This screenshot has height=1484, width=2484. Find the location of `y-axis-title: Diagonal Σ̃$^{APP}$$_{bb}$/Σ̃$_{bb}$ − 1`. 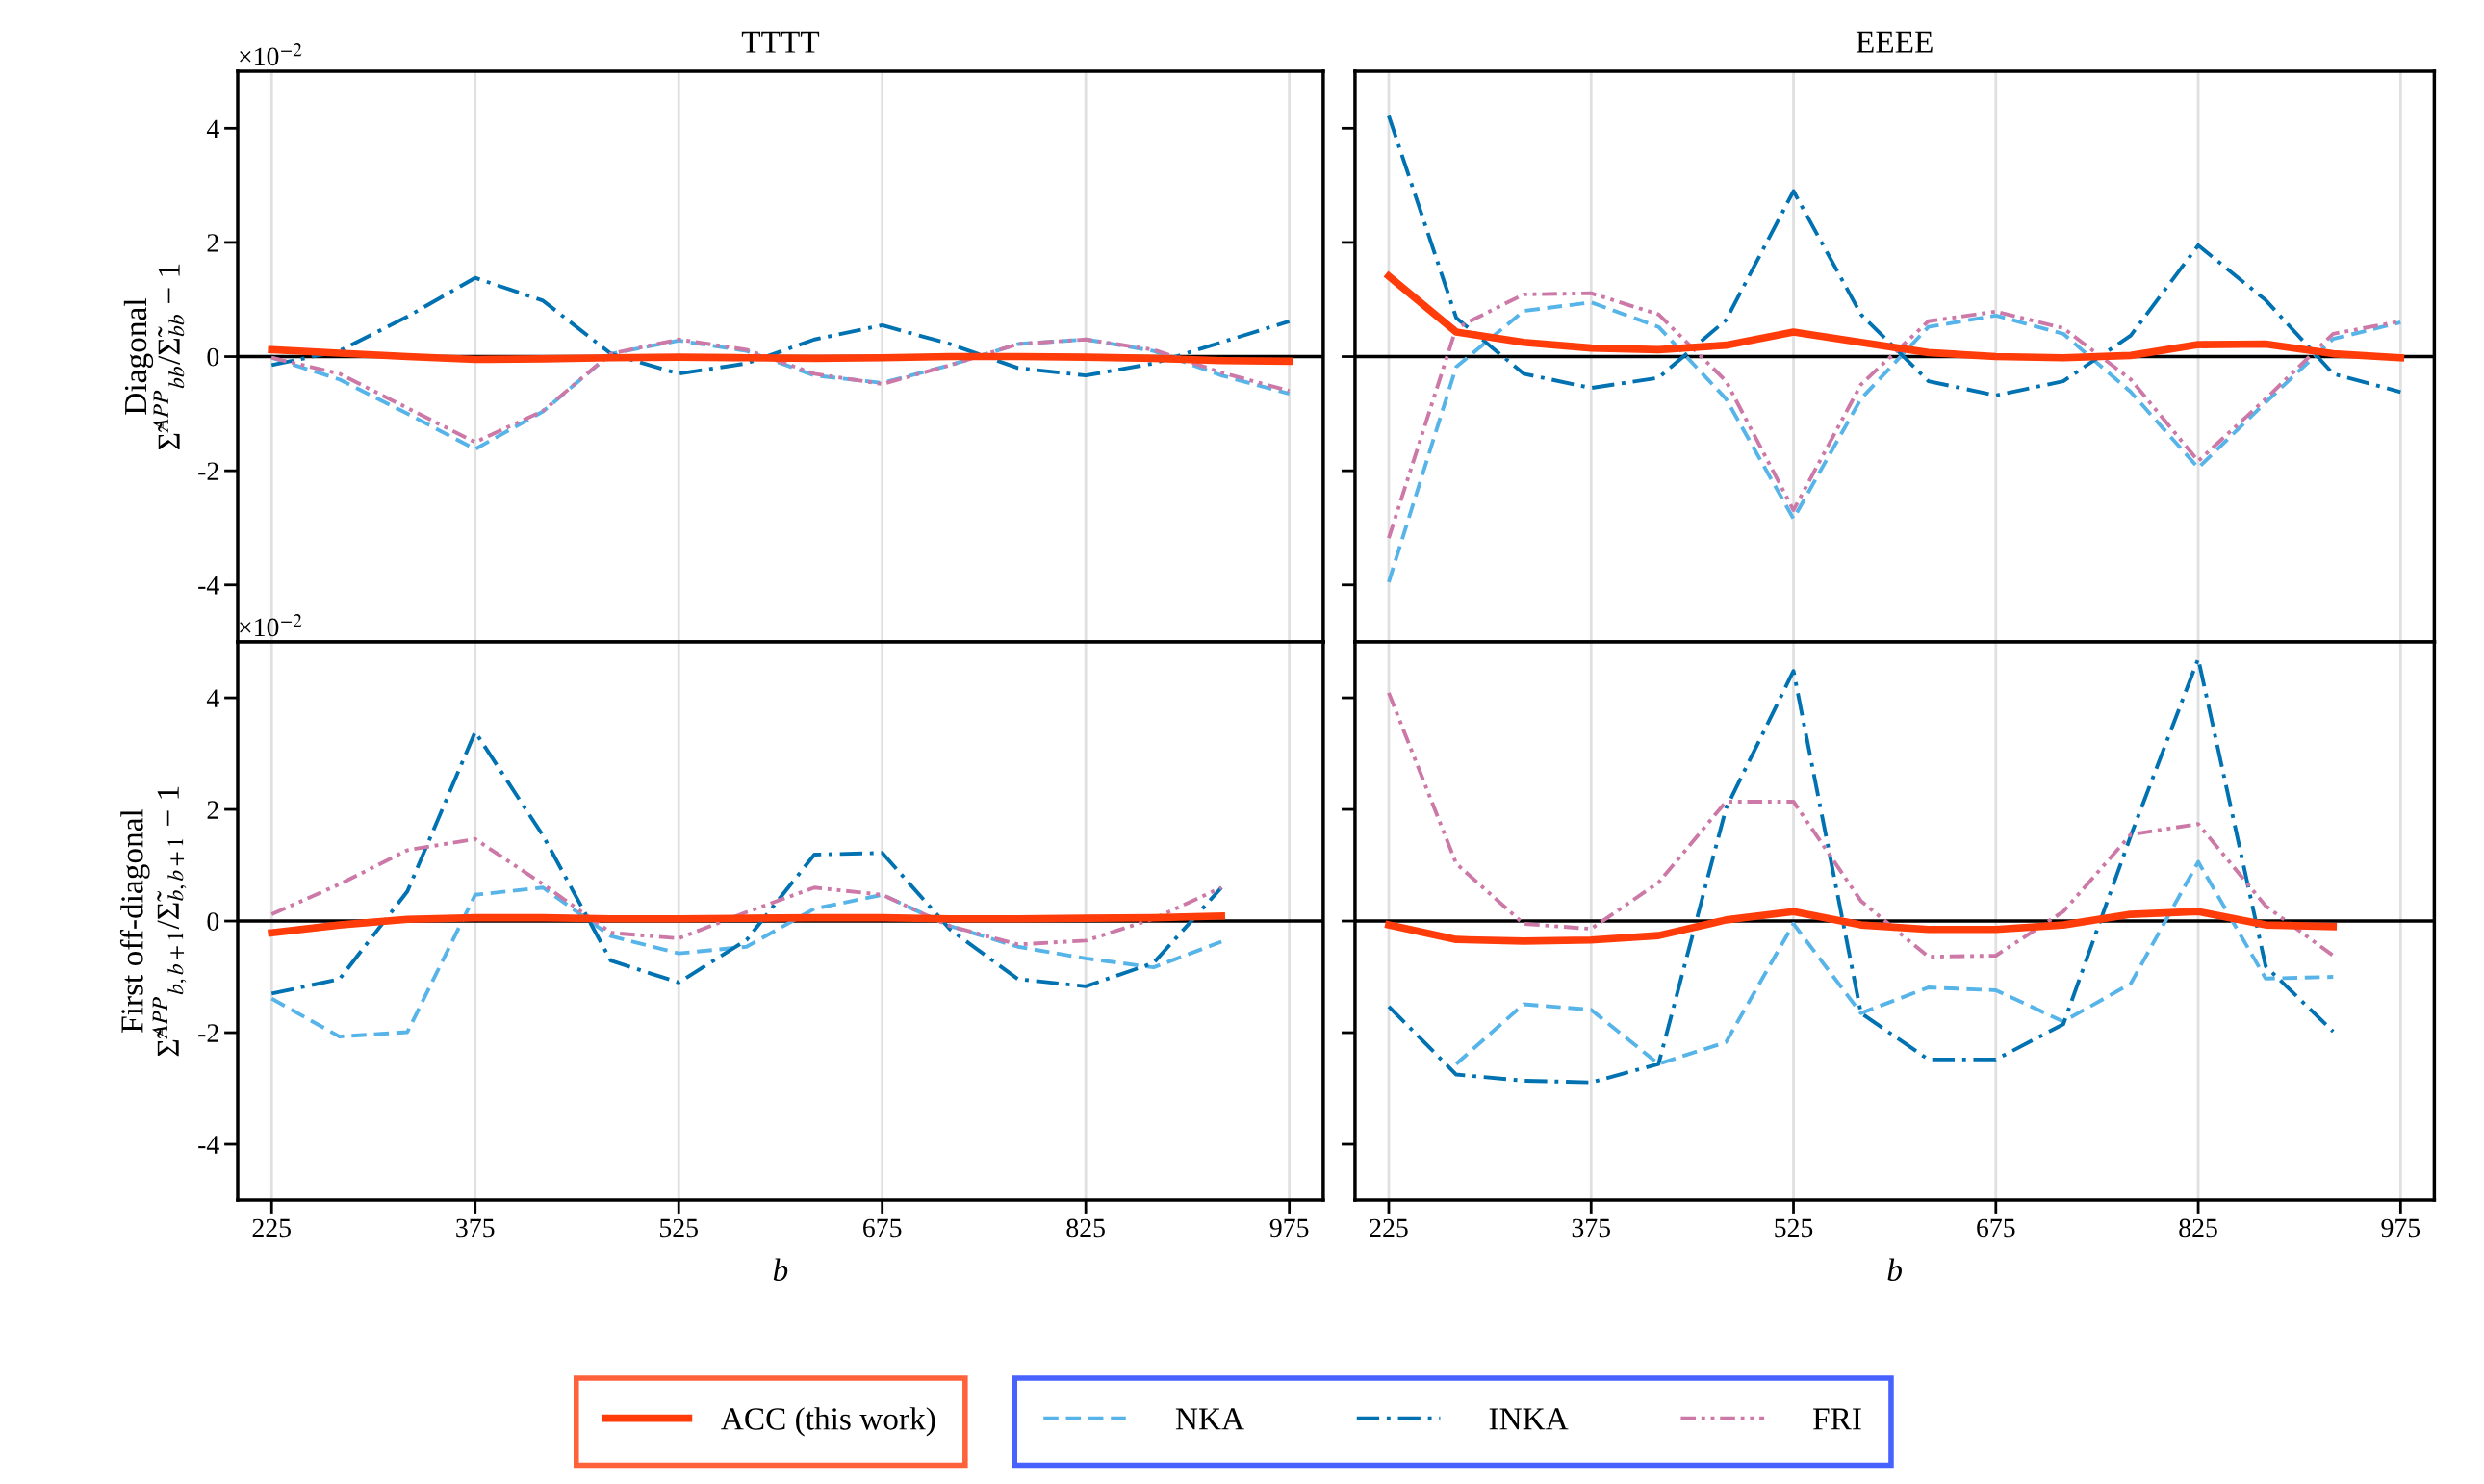

y-axis-title: Diagonal Σ̃$^{APP}$$_{bb}$/Σ̃$_{bb}$ − 1 is located at coordinates (154, 357).